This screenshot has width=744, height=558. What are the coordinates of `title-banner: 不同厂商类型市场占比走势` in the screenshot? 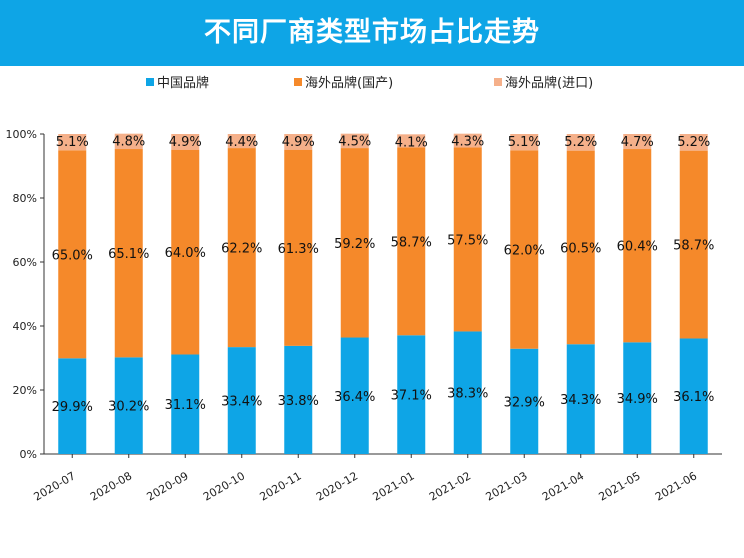 It's located at (372, 33).